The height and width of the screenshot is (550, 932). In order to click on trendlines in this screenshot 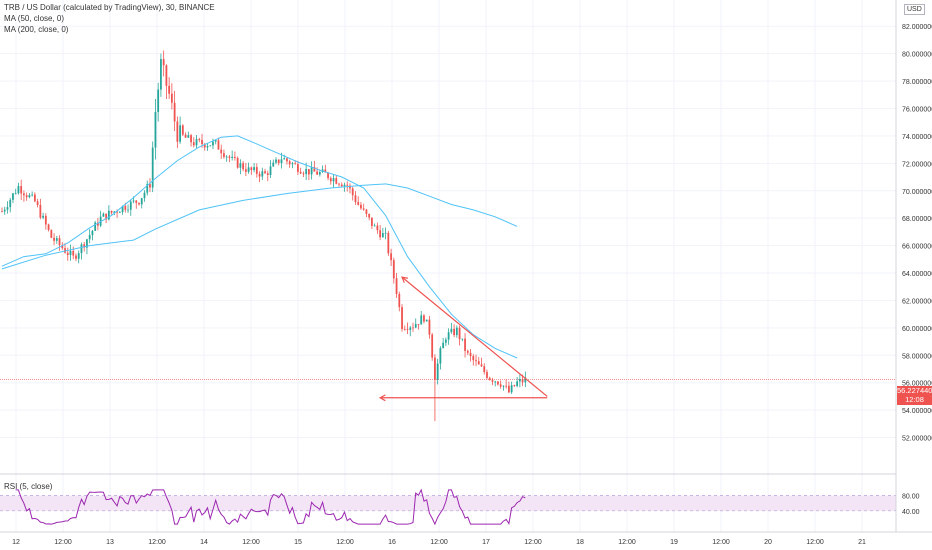, I will do `click(463, 339)`.